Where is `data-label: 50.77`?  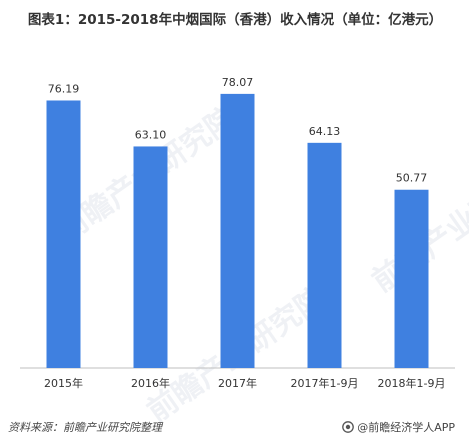 data-label: 50.77 is located at coordinates (412, 178).